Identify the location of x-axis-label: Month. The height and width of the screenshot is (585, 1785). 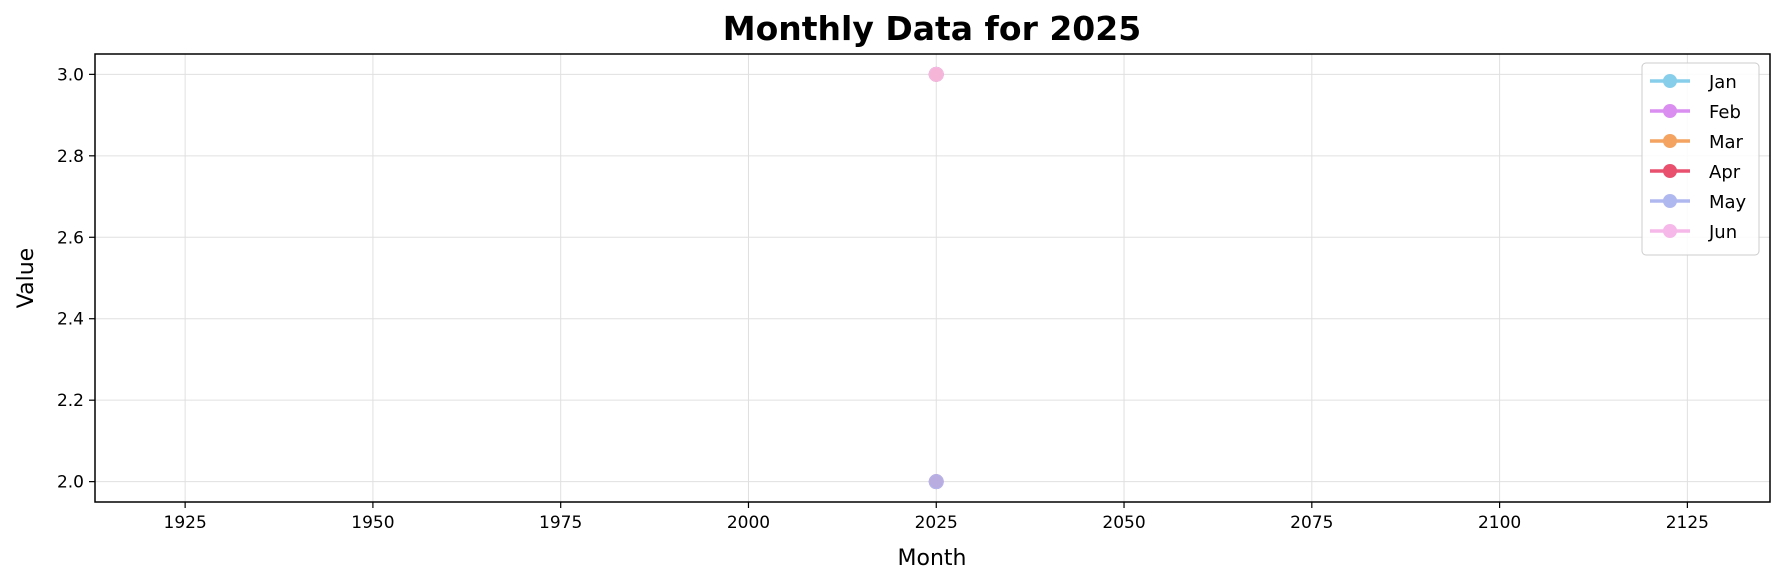
(932, 558).